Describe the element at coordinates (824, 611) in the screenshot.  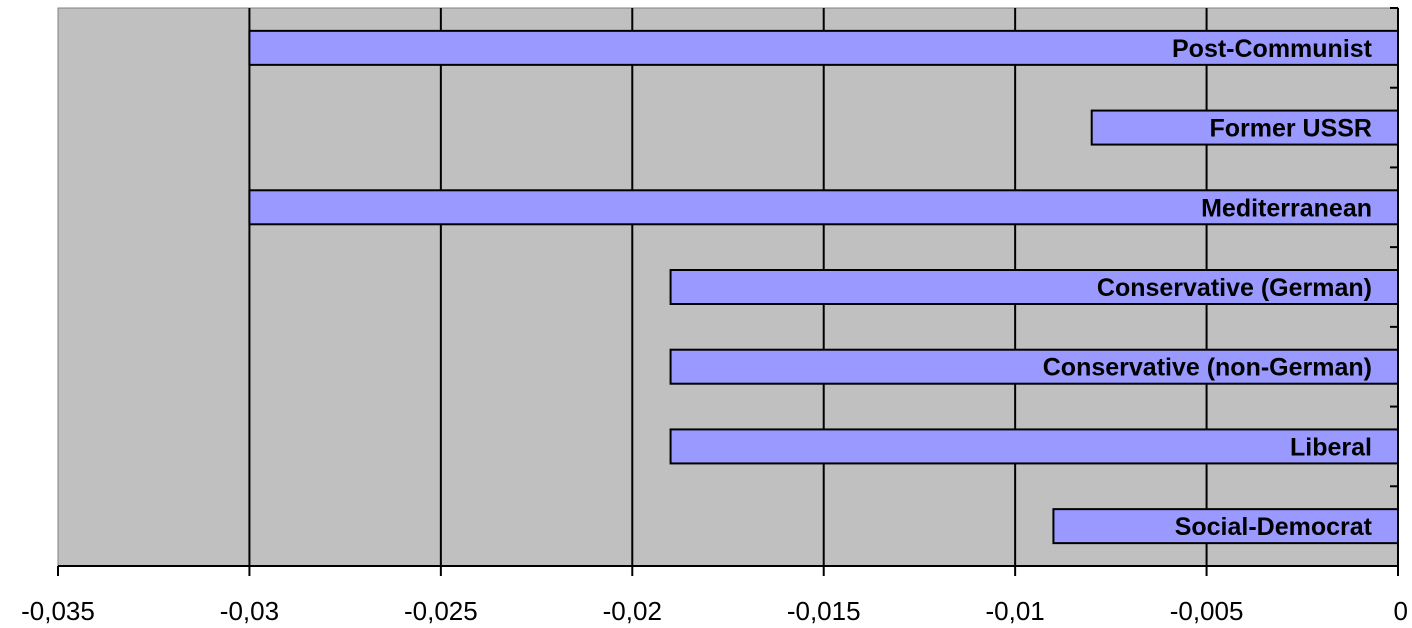
I see `x-tick-label: -0,015` at that location.